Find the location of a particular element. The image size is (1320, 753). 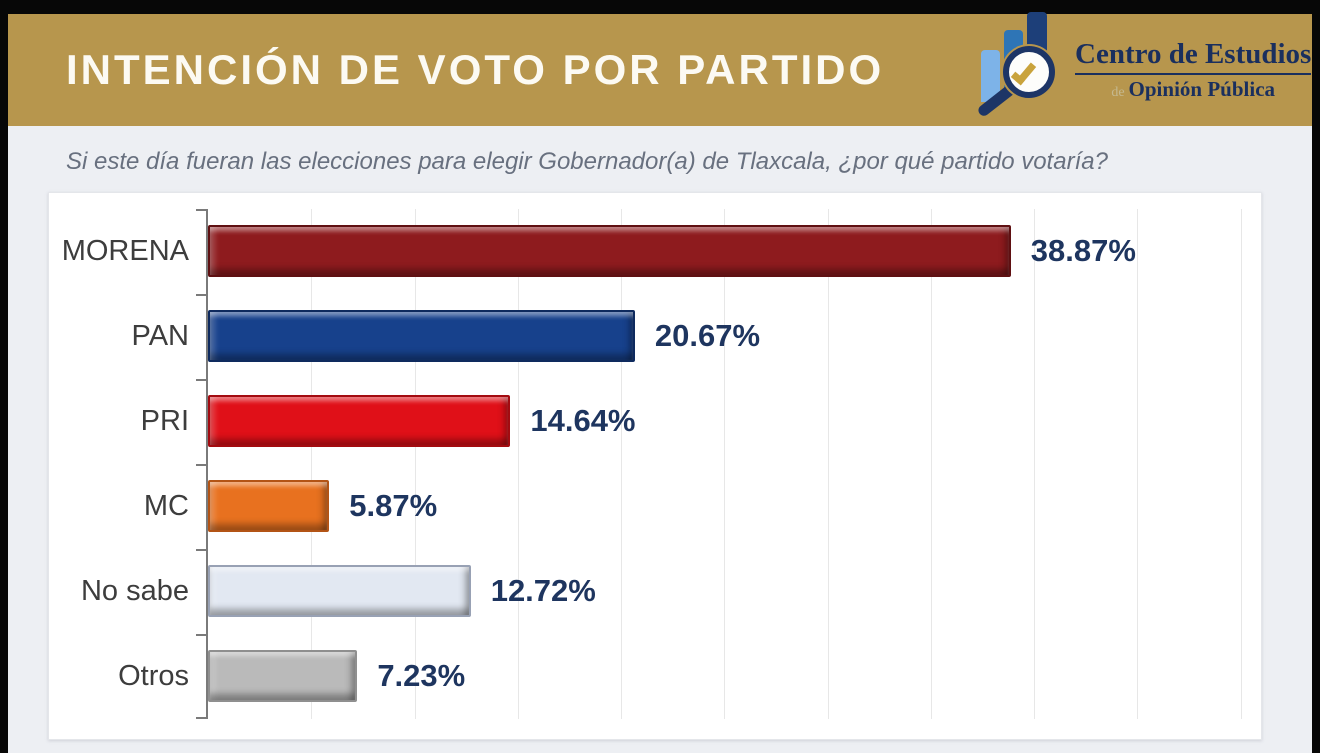

value-label: 14.64% is located at coordinates (583, 420).